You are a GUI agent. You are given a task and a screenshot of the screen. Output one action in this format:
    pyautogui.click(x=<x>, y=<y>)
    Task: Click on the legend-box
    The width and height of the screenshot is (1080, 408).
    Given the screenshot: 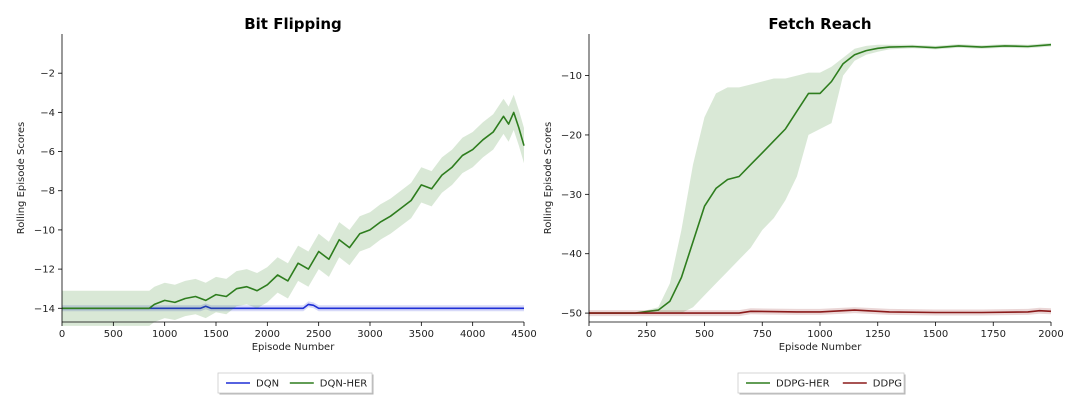 What is the action you would take?
    pyautogui.click(x=821, y=383)
    